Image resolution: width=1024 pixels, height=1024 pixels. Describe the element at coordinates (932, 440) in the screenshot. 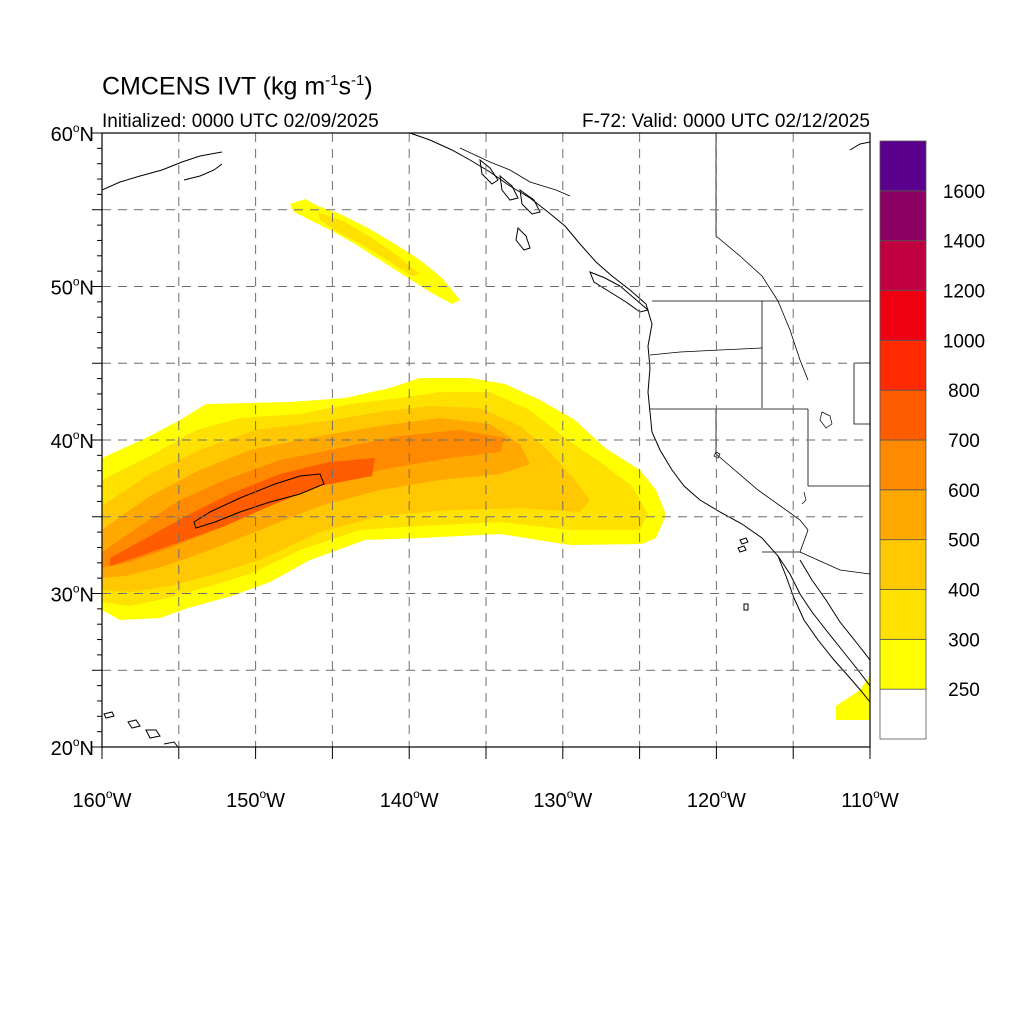

I see `colorbar: 250 300 400 500 600 700 800 1000 1200 1400 1600` at that location.